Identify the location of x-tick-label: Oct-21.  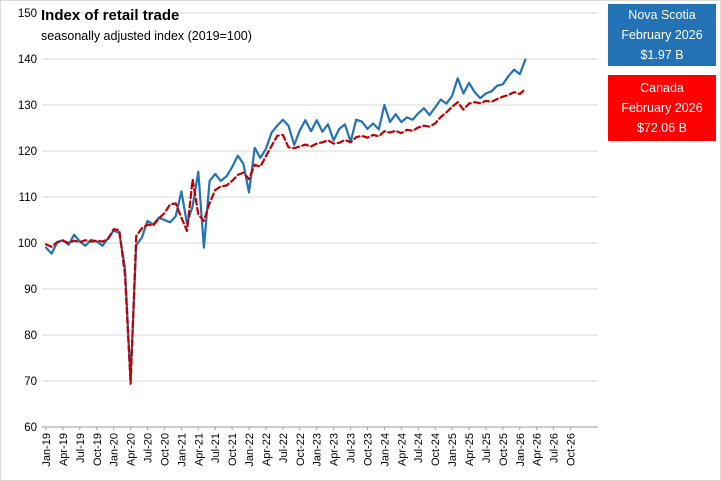
(233, 449).